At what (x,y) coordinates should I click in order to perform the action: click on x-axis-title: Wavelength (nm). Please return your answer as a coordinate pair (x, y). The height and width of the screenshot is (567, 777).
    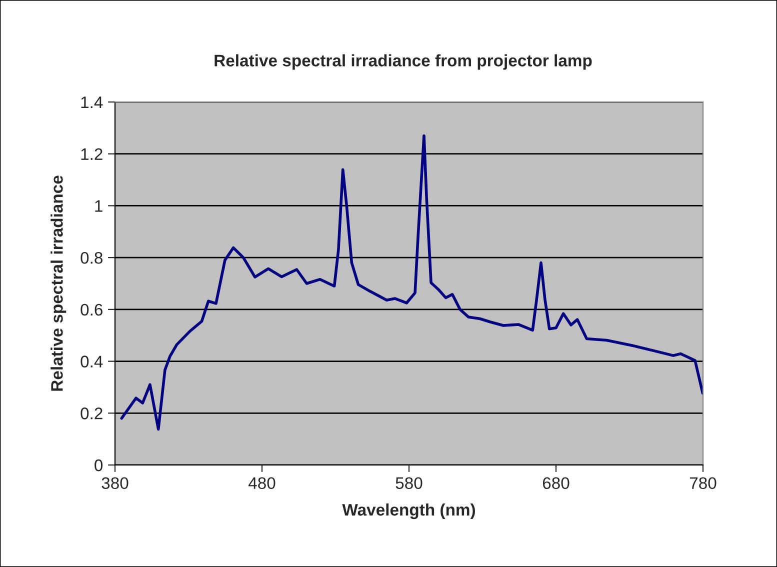
    Looking at the image, I should click on (408, 511).